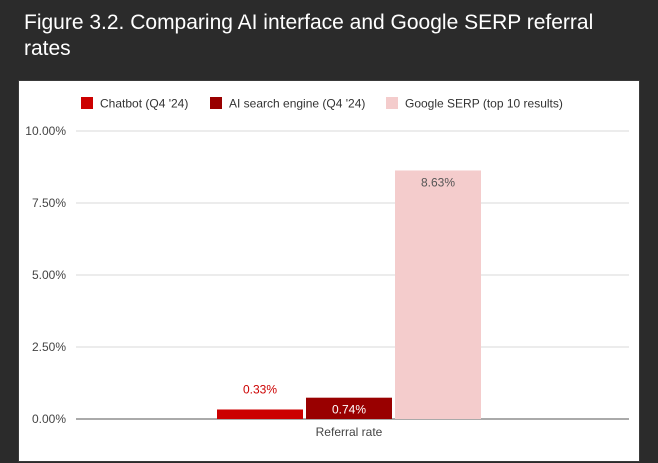 The width and height of the screenshot is (658, 463). I want to click on y-tick-label: 2.50%, so click(49, 347).